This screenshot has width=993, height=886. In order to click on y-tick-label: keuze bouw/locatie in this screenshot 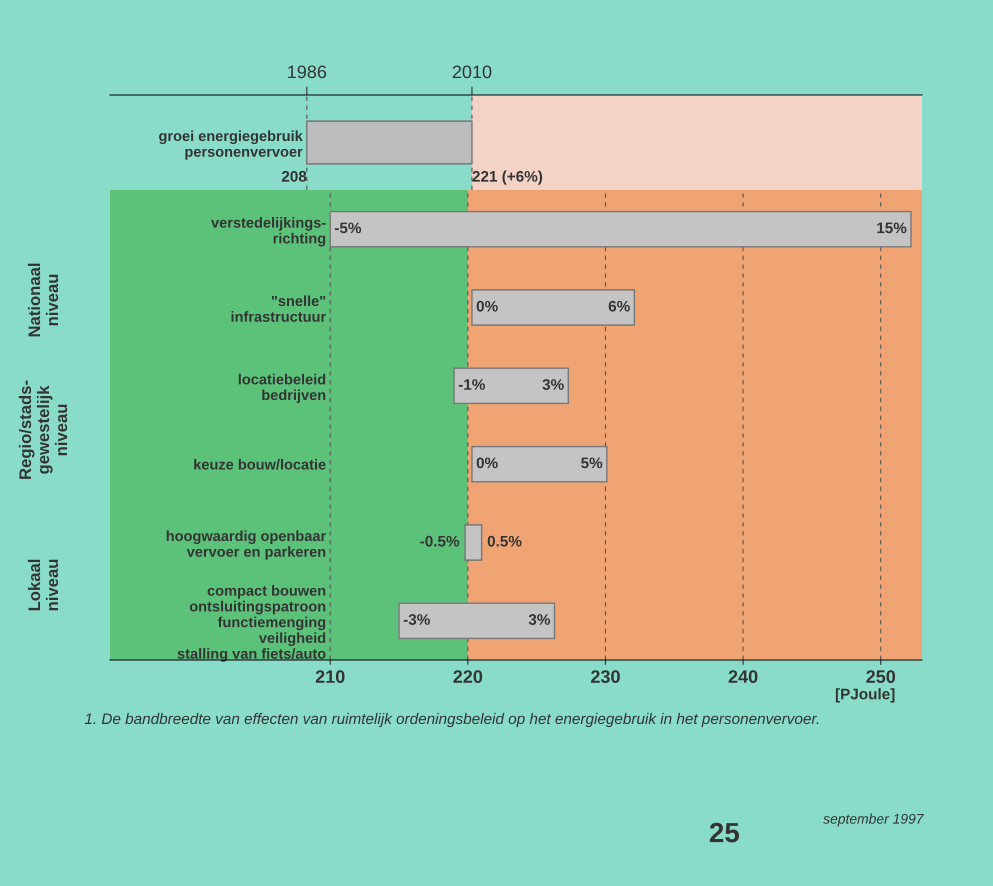, I will do `click(260, 464)`.